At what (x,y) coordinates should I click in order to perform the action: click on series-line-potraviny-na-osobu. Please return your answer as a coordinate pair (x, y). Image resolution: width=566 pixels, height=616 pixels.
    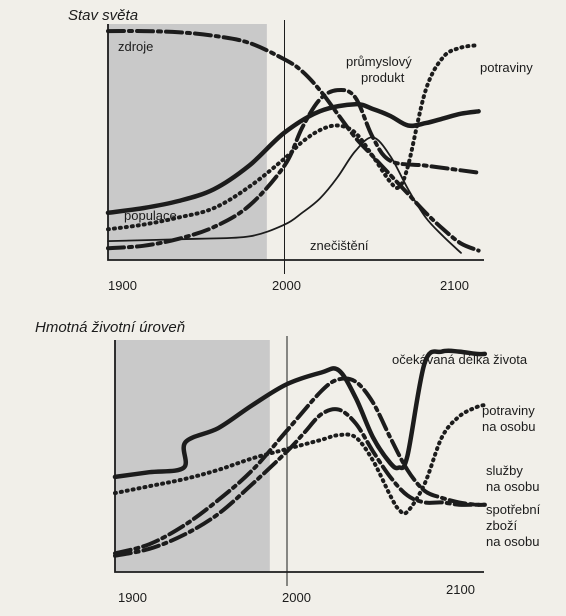
    Looking at the image, I should click on (300, 459).